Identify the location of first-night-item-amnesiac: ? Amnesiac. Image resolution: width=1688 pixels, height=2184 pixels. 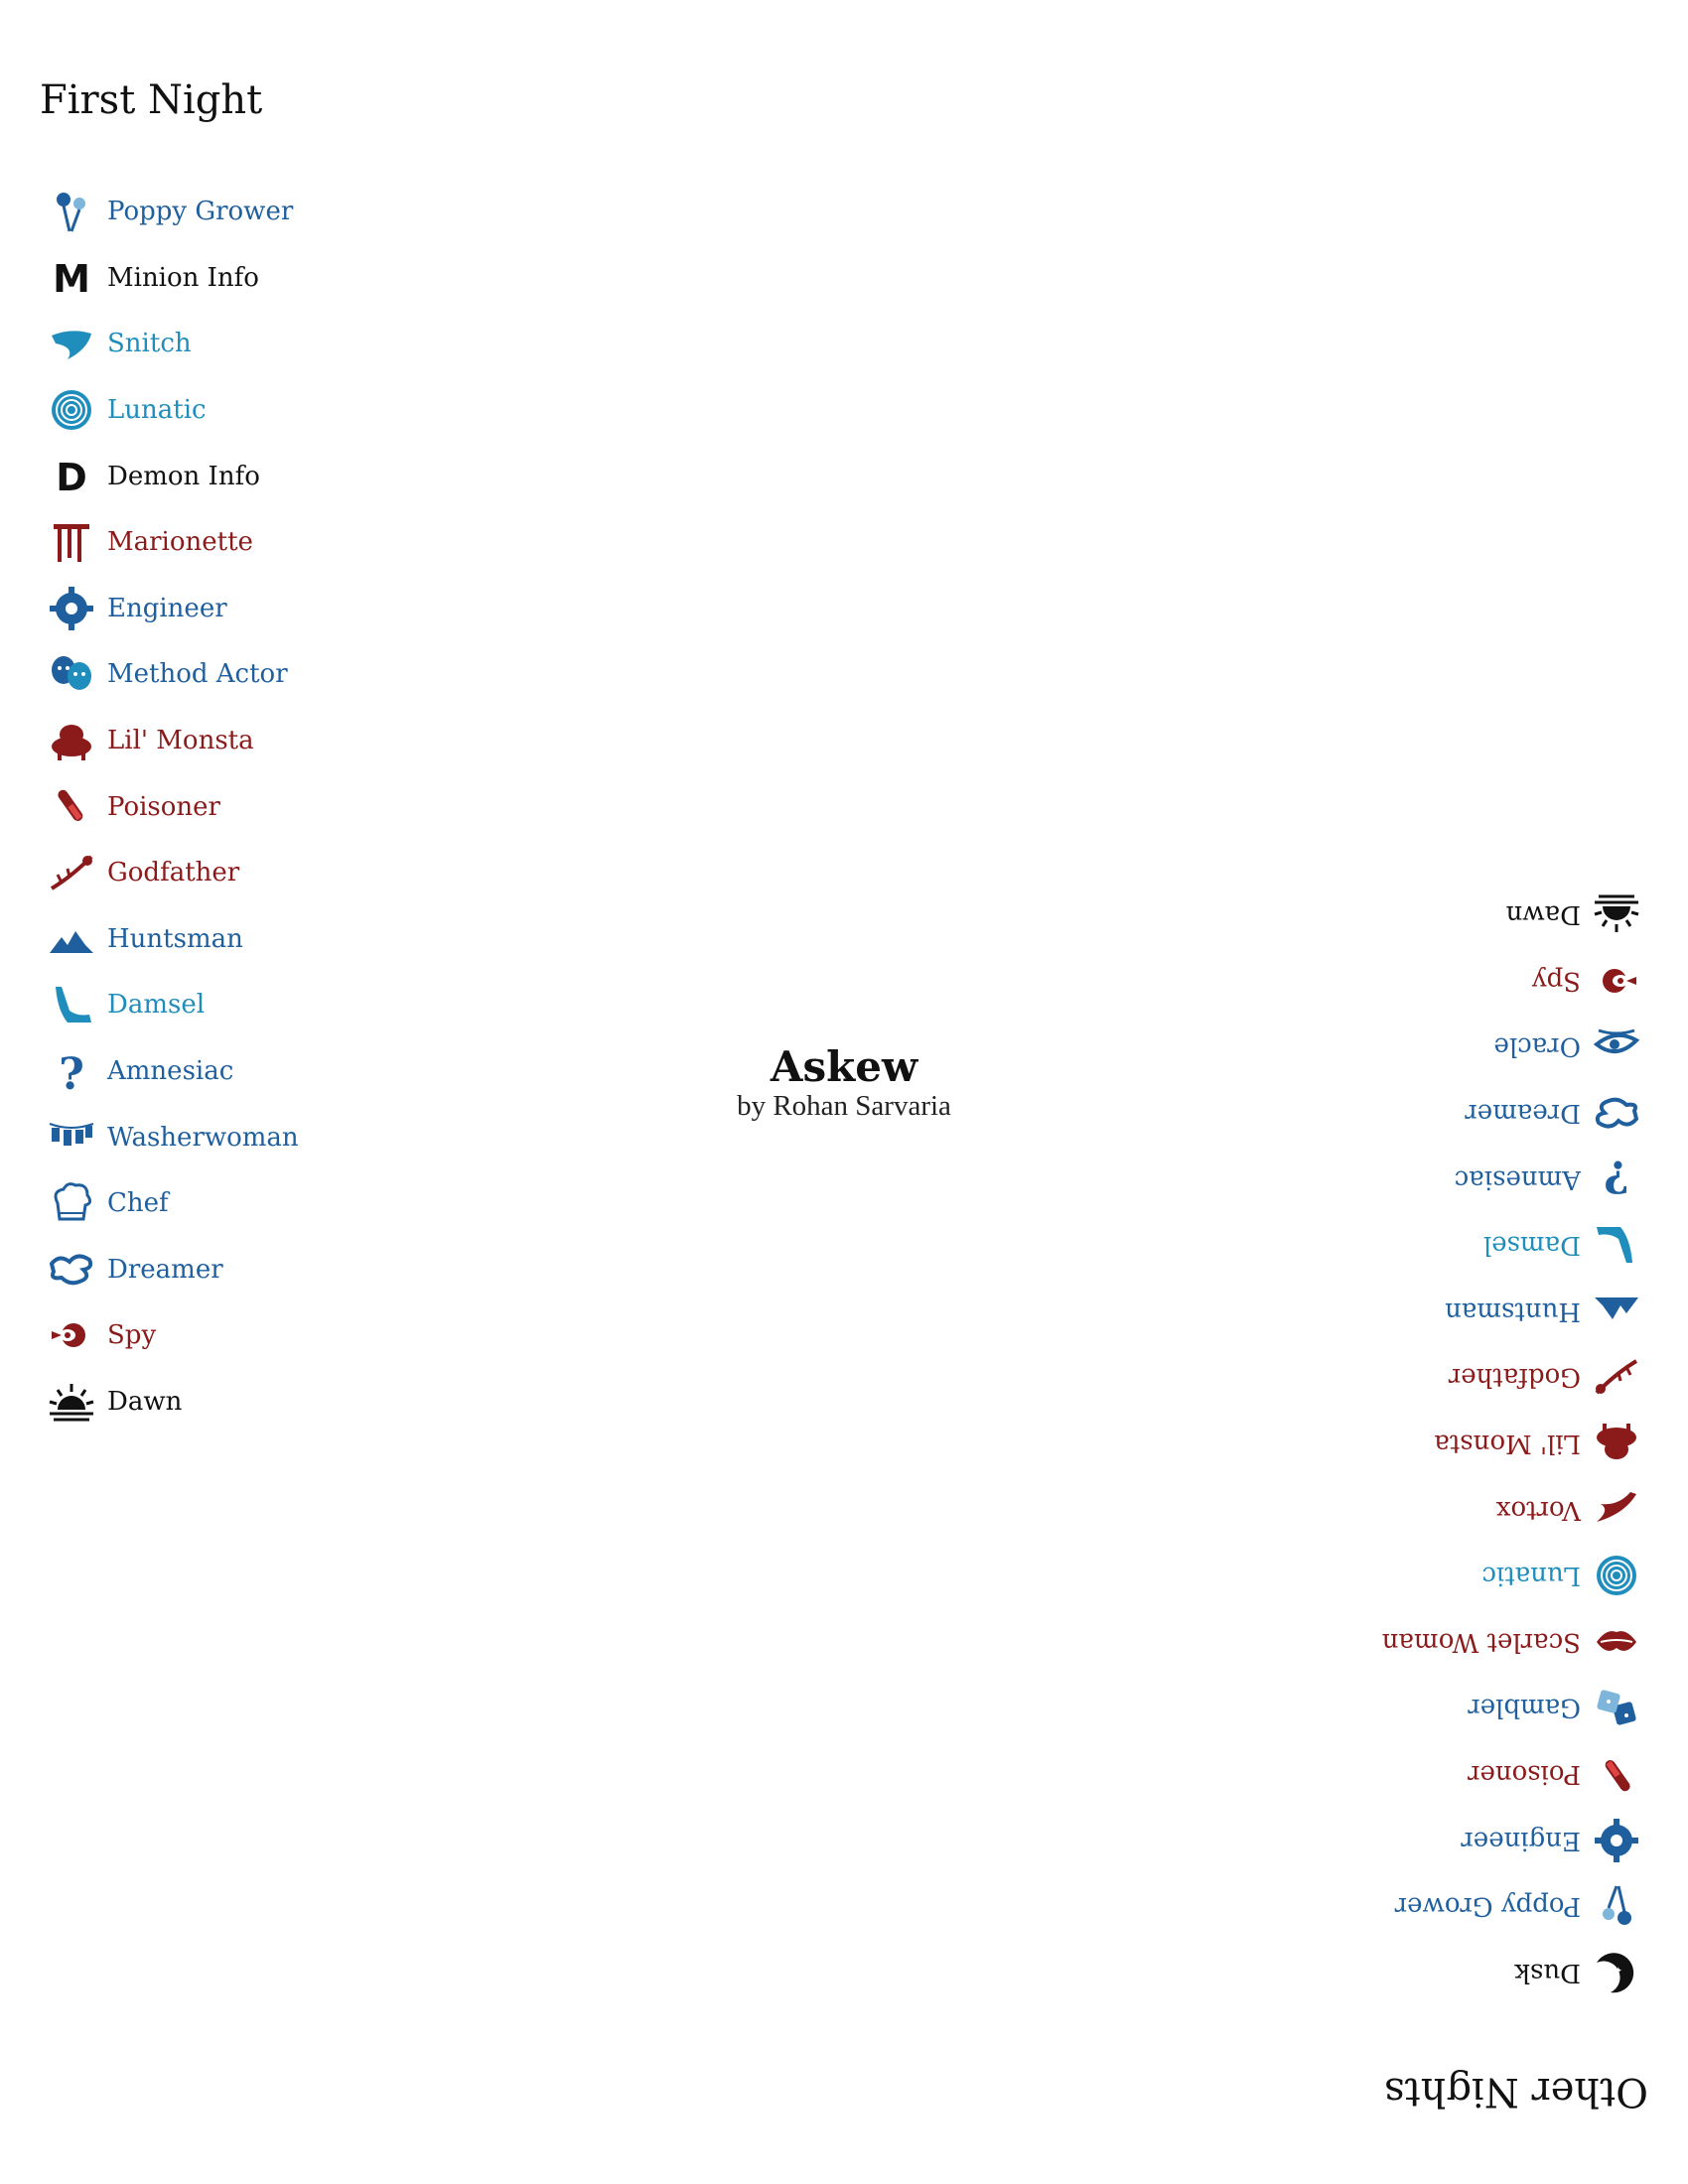
(173, 1071).